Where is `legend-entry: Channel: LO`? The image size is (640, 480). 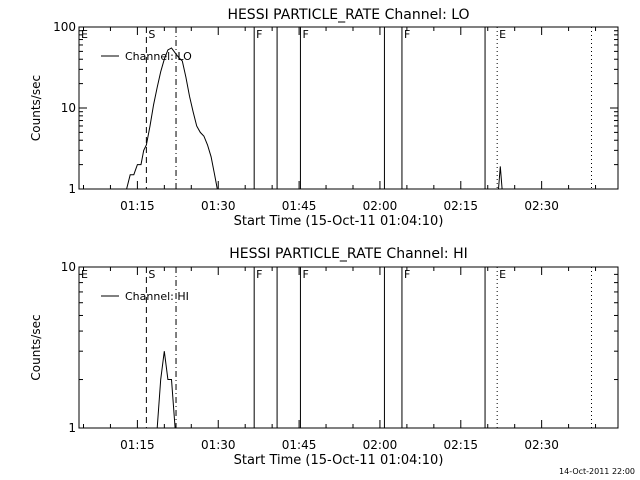
legend-entry: Channel: LO is located at coordinates (158, 56).